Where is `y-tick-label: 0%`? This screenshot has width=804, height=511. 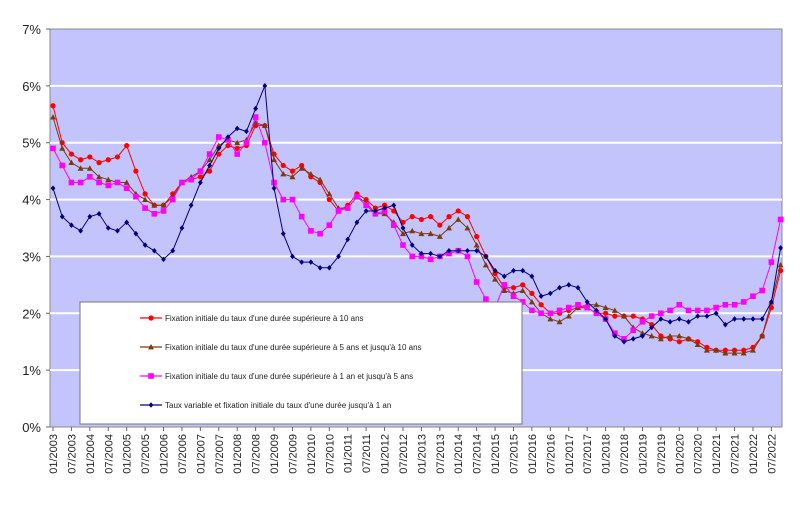
y-tick-label: 0% is located at coordinates (31, 427).